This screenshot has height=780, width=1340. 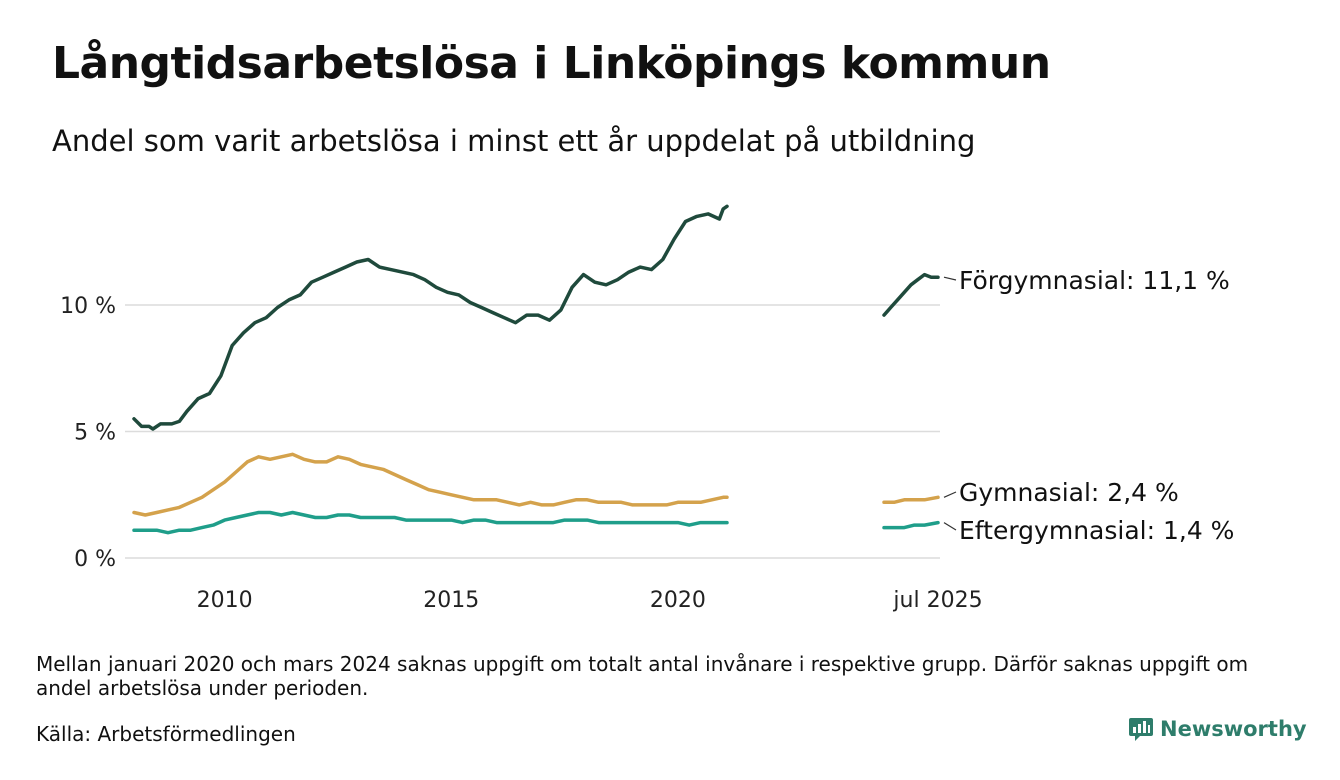 I want to click on series-label-f-rgymnasial: Förgymnasial: 11,1 %, so click(x=1094, y=280).